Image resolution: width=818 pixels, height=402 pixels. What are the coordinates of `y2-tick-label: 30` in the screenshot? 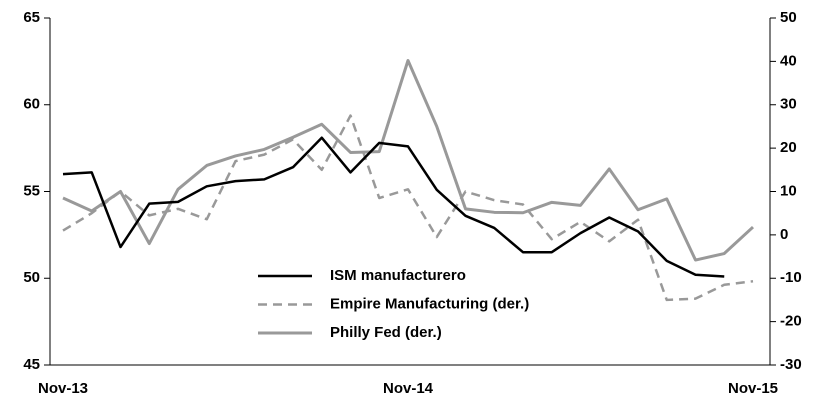 It's located at (788, 104).